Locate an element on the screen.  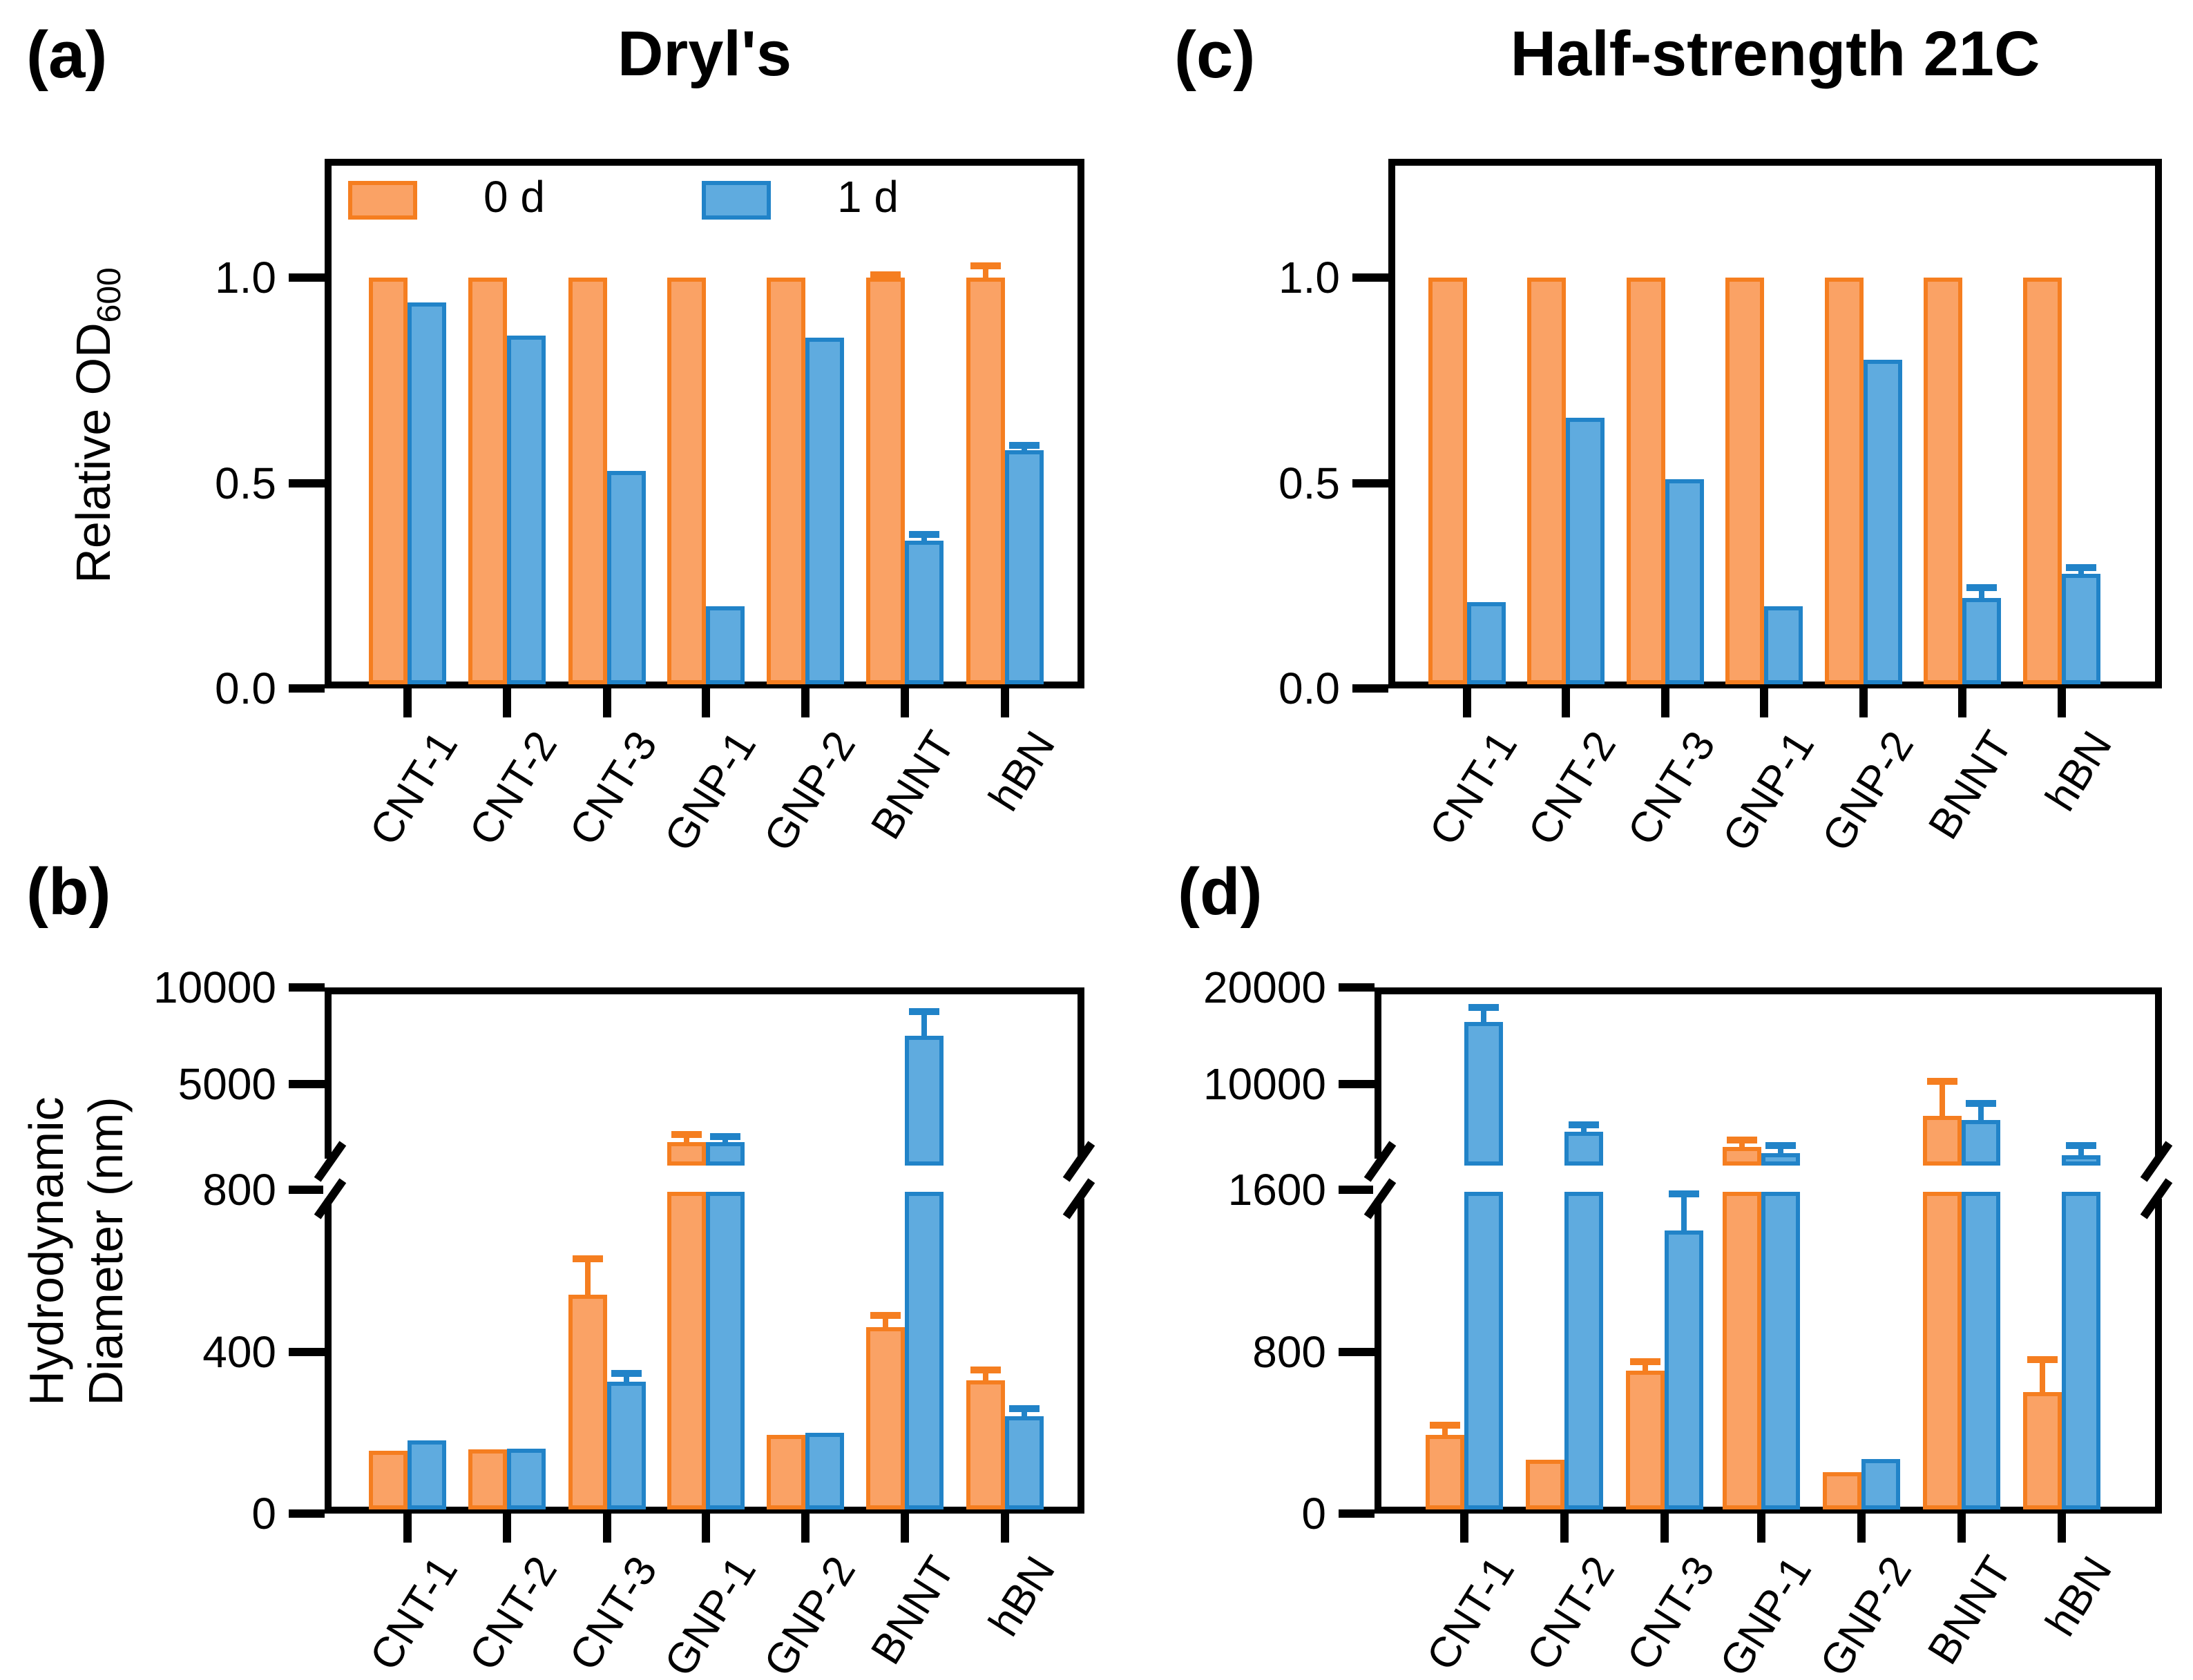
bar-1d-BNNT-lower is located at coordinates (1981, 1350).